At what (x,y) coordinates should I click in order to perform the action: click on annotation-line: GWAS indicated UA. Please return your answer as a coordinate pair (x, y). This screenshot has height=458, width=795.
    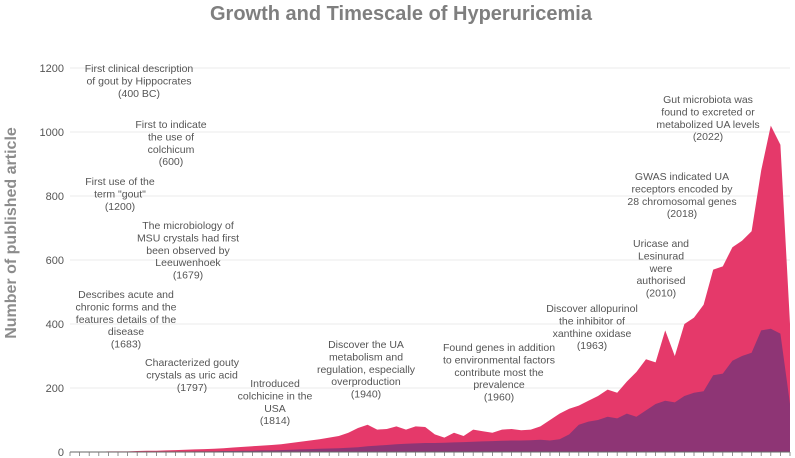
    Looking at the image, I should click on (682, 177).